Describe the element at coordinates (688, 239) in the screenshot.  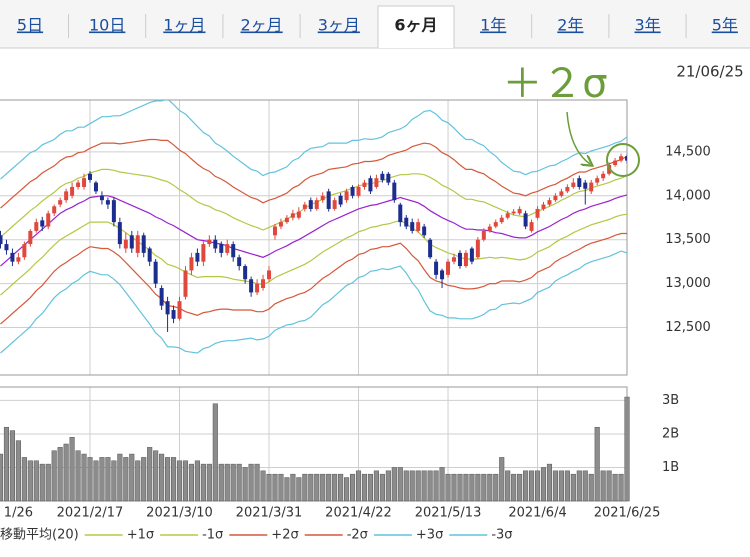
I see `y-tick-label: 13,500` at that location.